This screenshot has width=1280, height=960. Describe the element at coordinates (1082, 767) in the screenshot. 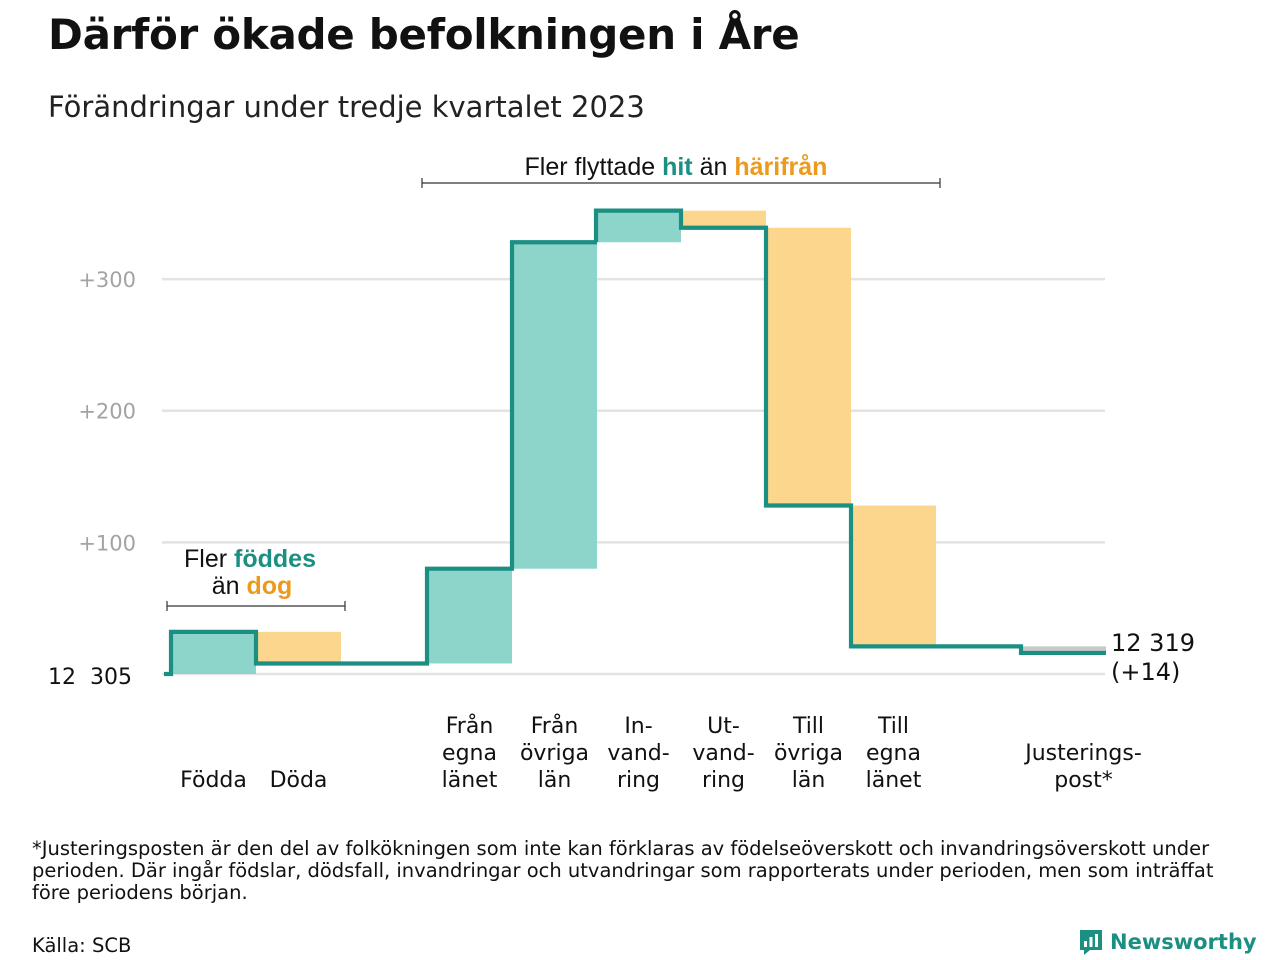

I see `category-label: Justerings-post*` at that location.